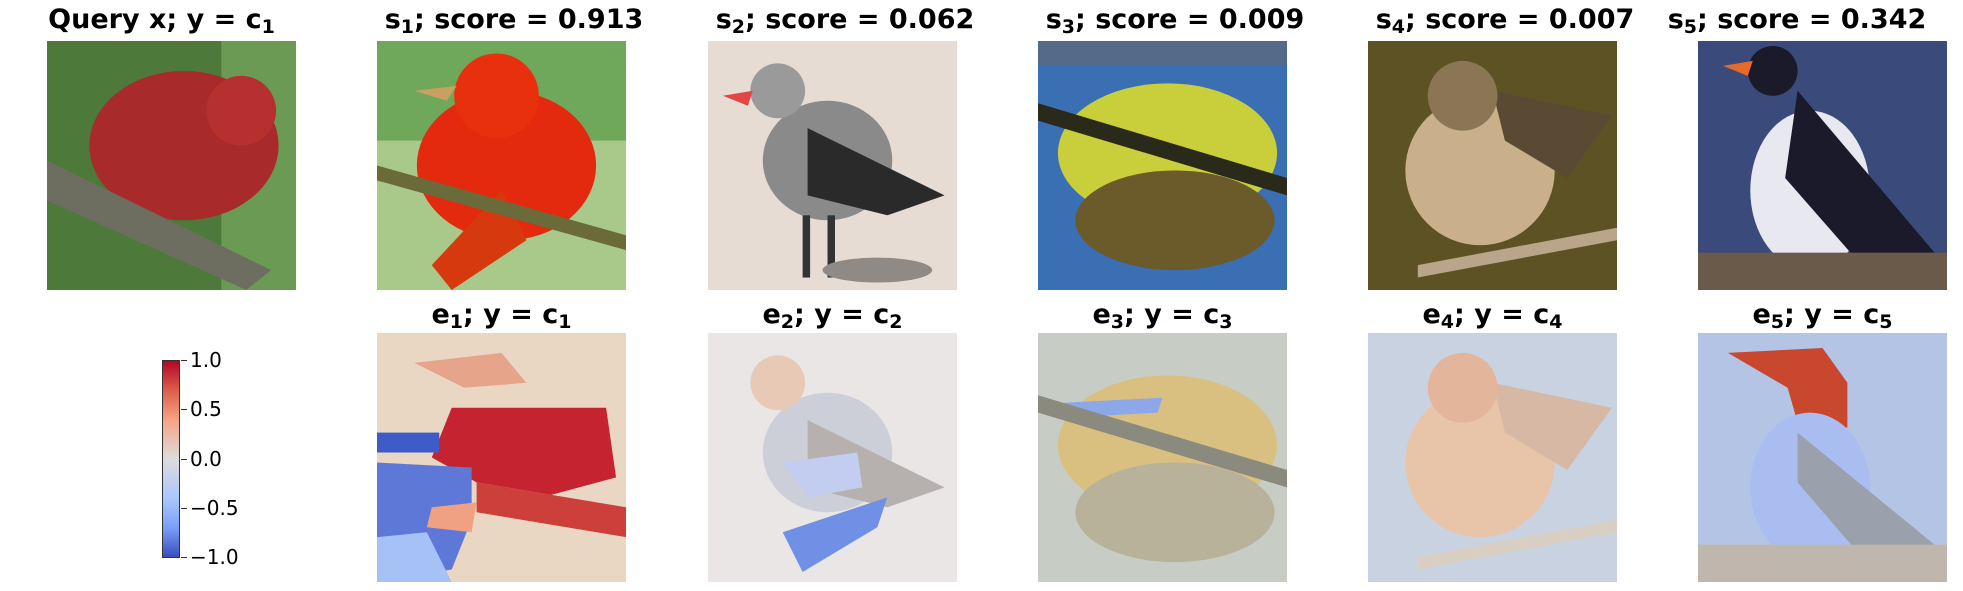 This screenshot has width=1963, height=591. What do you see at coordinates (832, 316) in the screenshot?
I see `explanation-title-2: e2; y = c2` at bounding box center [832, 316].